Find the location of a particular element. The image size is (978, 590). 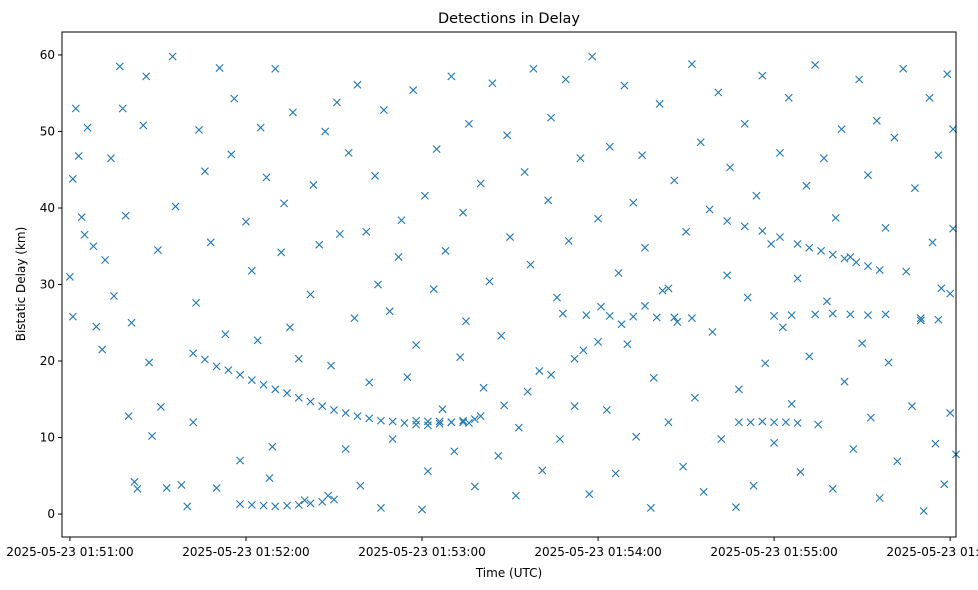

series-track-a-descending is located at coordinates (334, 389).